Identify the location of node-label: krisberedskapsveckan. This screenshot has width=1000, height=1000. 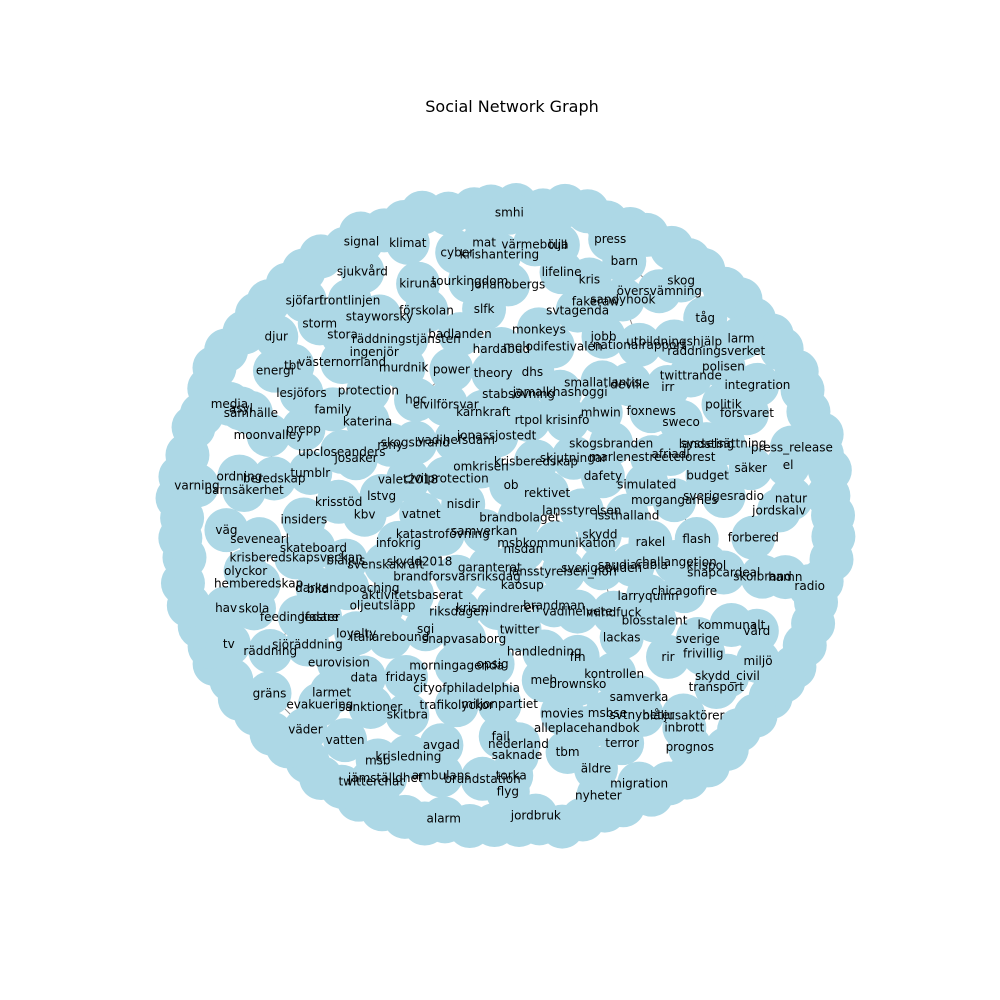
(296, 557).